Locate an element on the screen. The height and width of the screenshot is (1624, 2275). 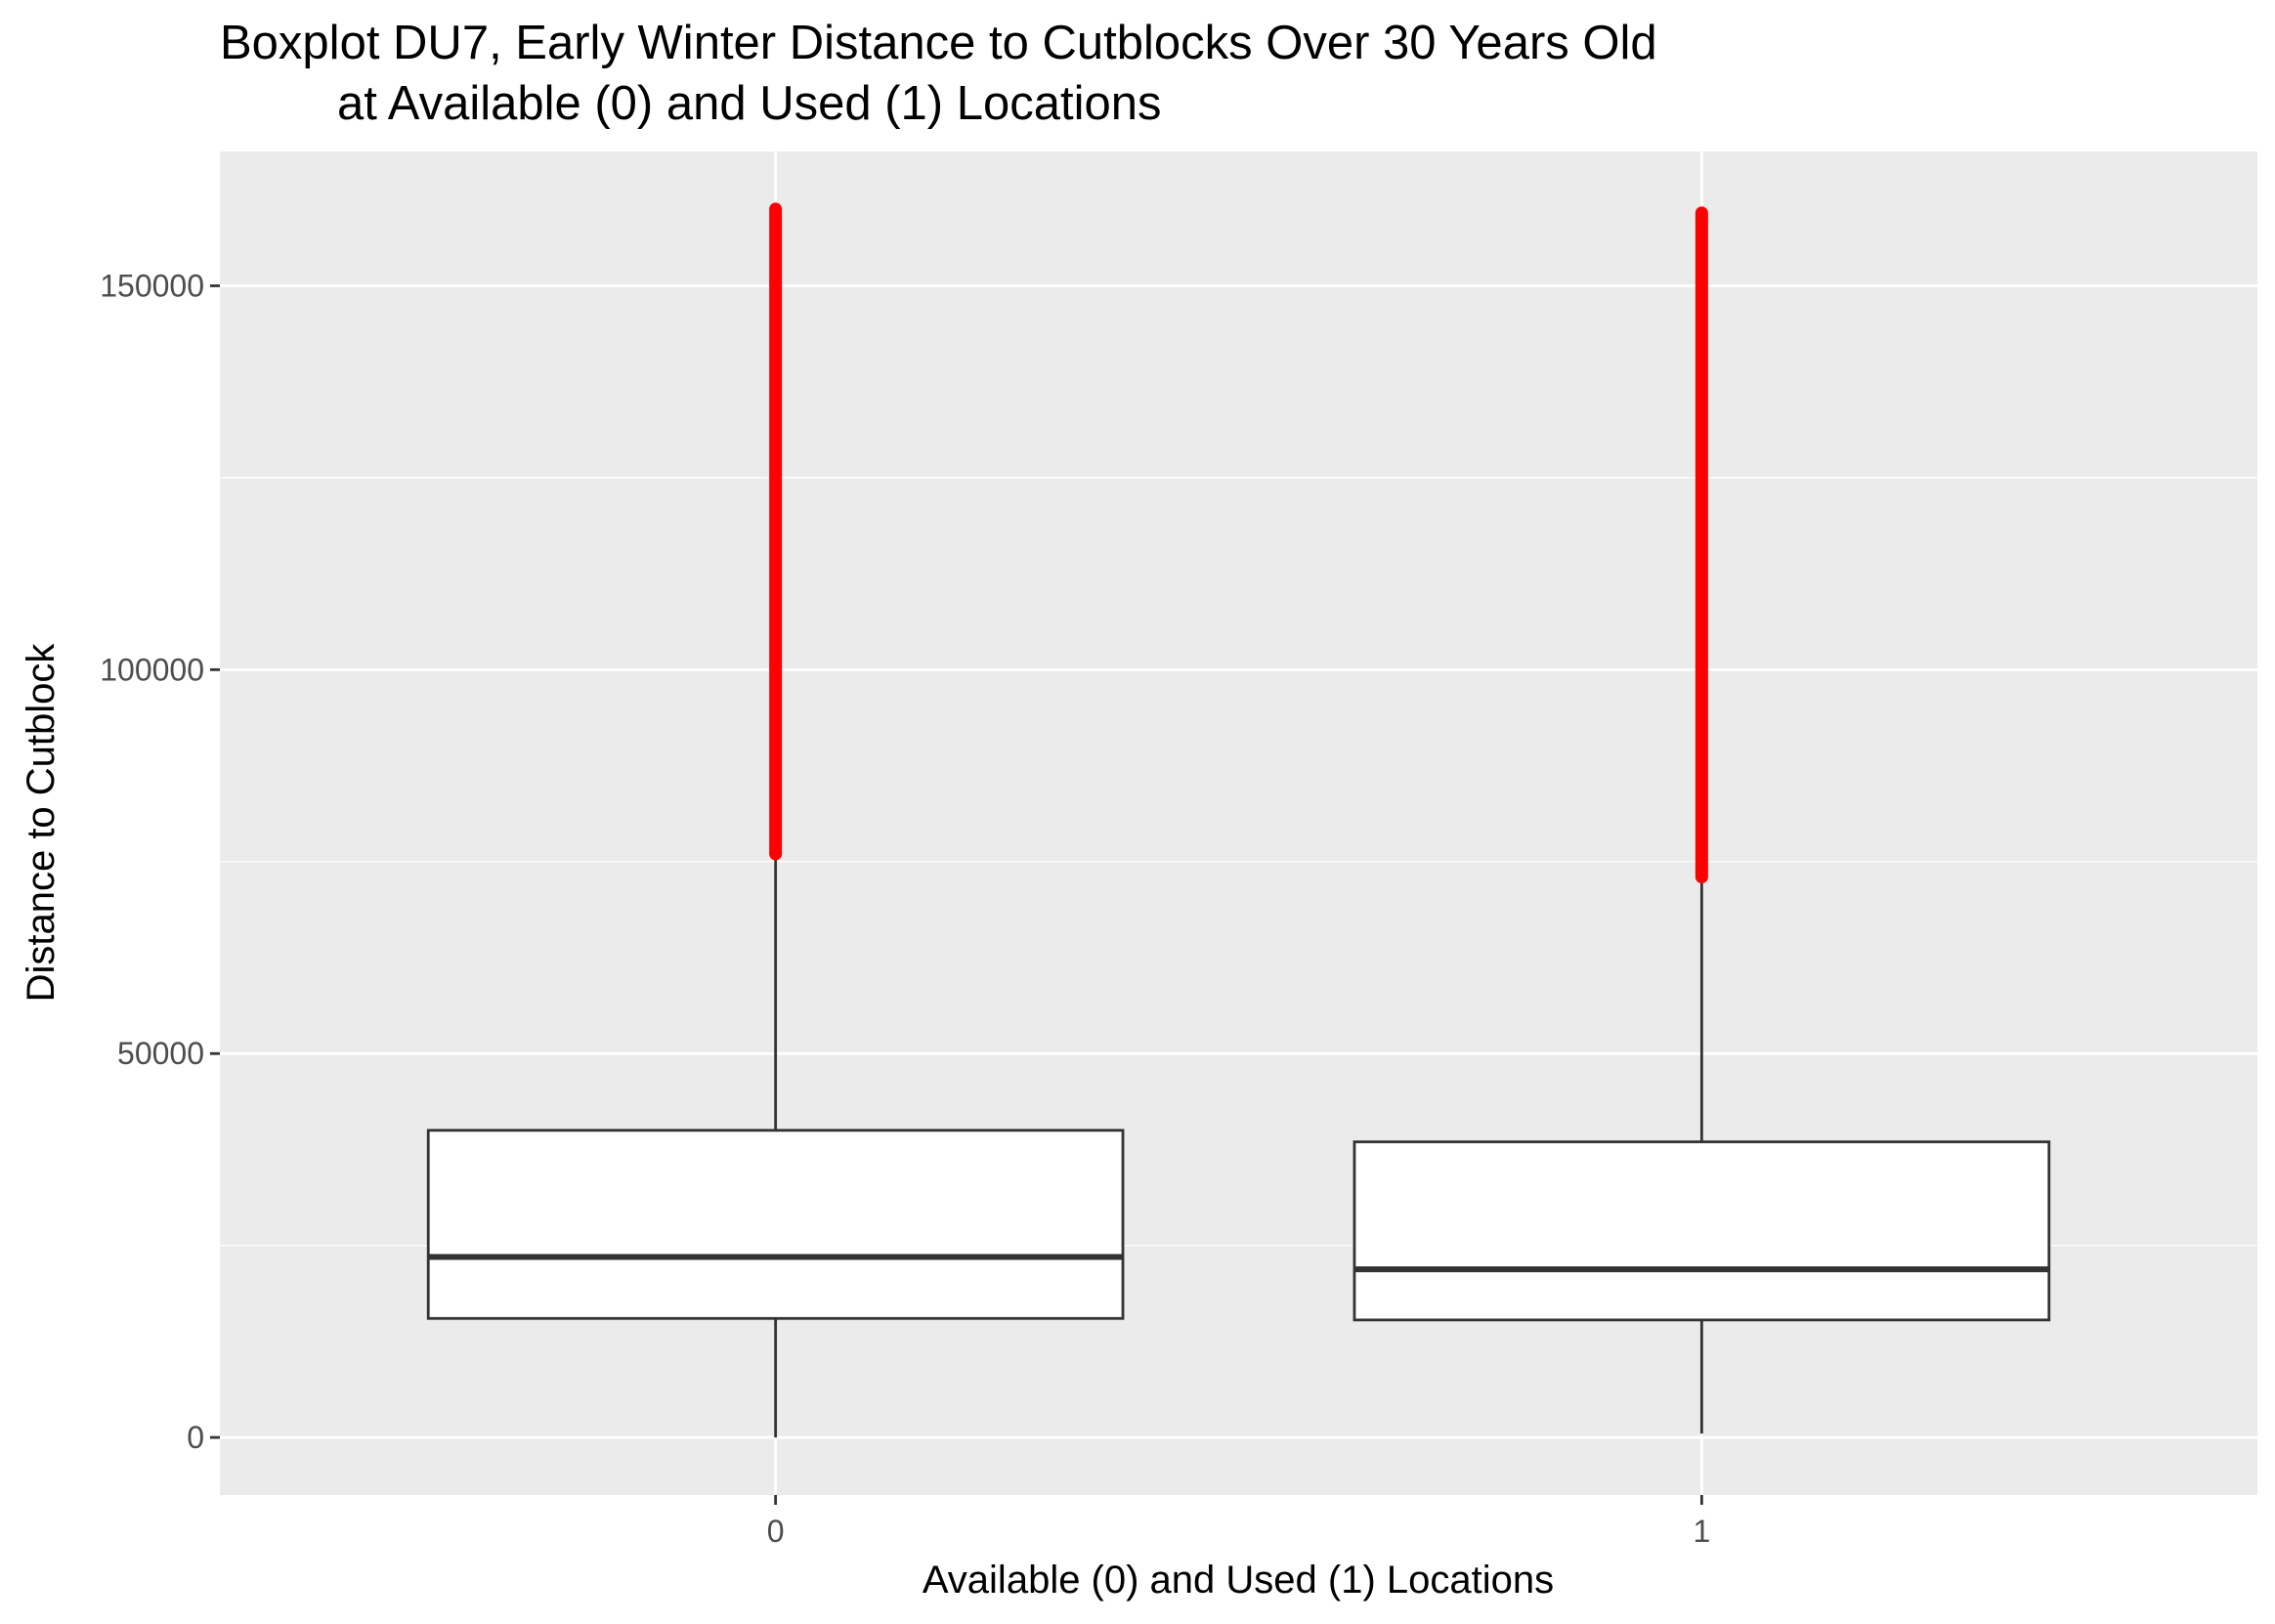
y-tick-label: 150000 is located at coordinates (152, 286).